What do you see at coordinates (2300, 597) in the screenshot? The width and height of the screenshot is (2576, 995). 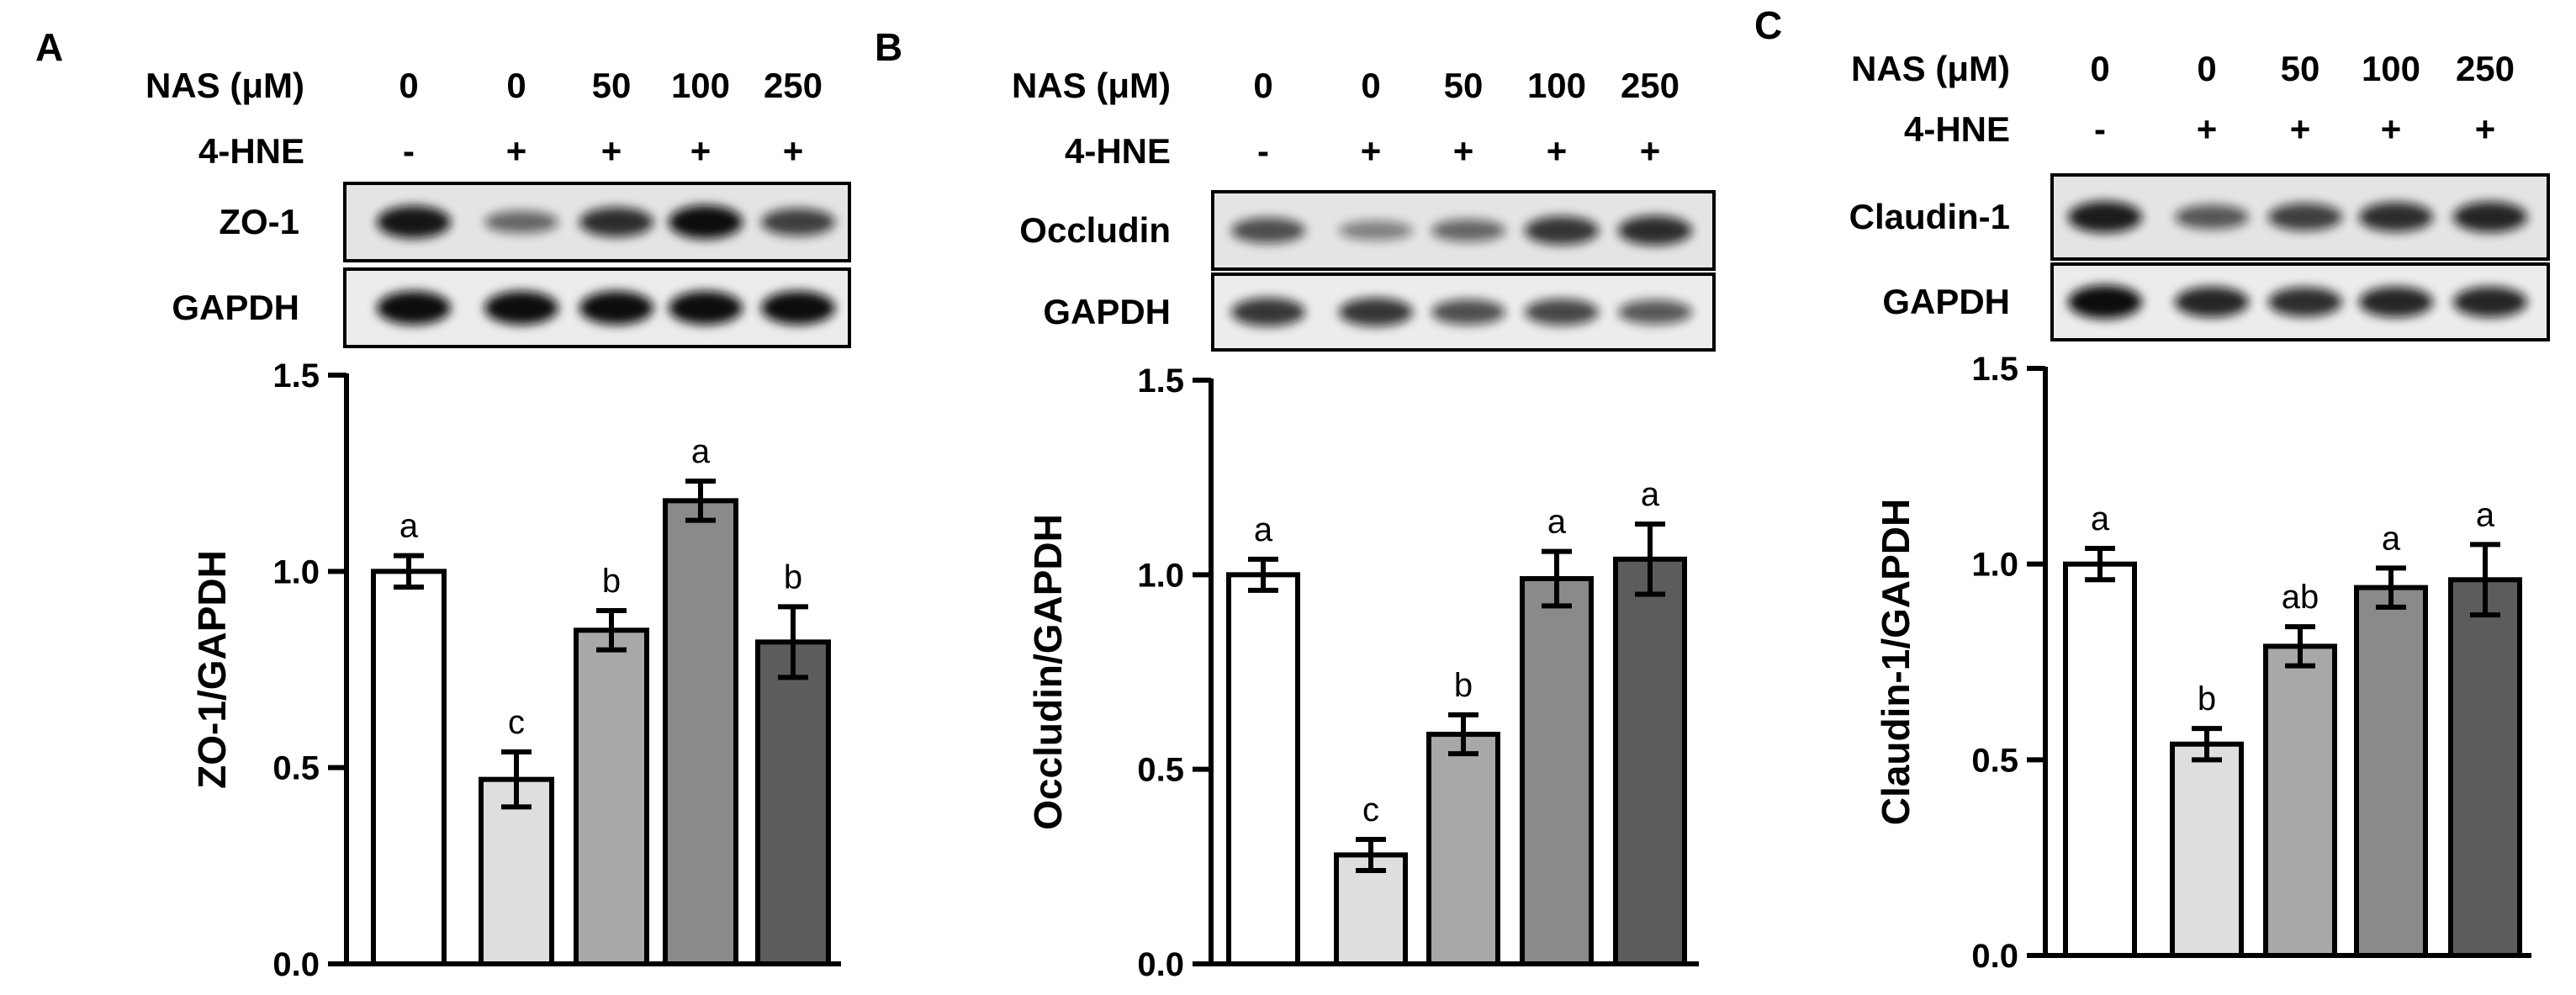 I see `significance-letter: ab` at bounding box center [2300, 597].